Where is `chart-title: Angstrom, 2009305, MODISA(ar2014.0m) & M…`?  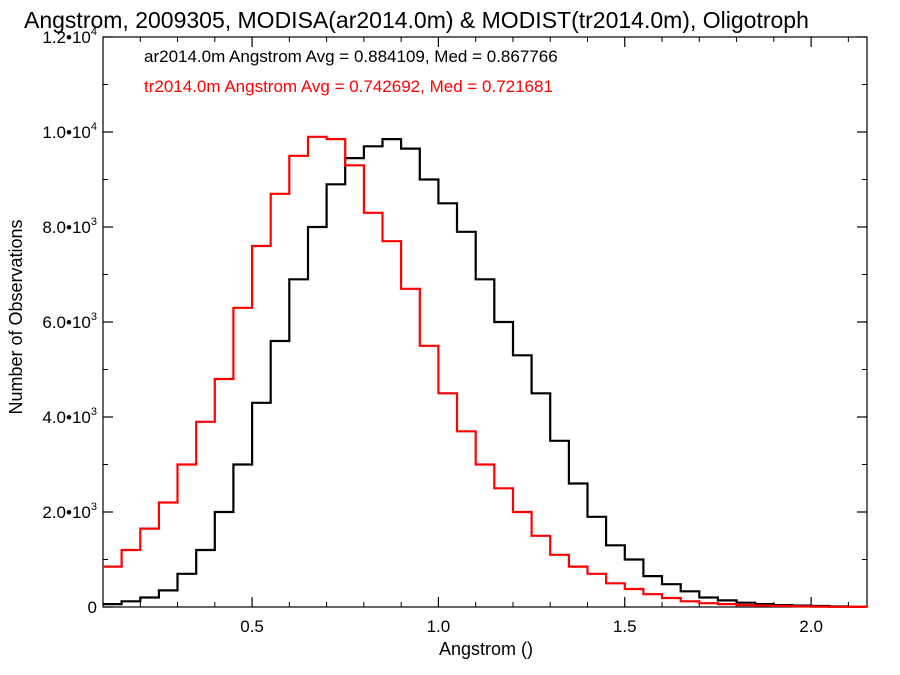
chart-title: Angstrom, 2009305, MODISA(ar2014.0m) & M… is located at coordinates (416, 20).